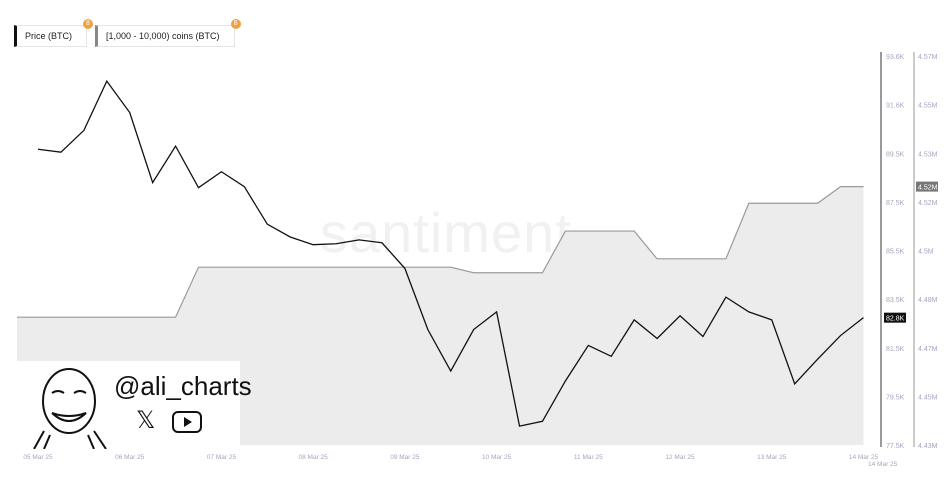  What do you see at coordinates (446, 232) in the screenshot?
I see `watermark: santiment` at bounding box center [446, 232].